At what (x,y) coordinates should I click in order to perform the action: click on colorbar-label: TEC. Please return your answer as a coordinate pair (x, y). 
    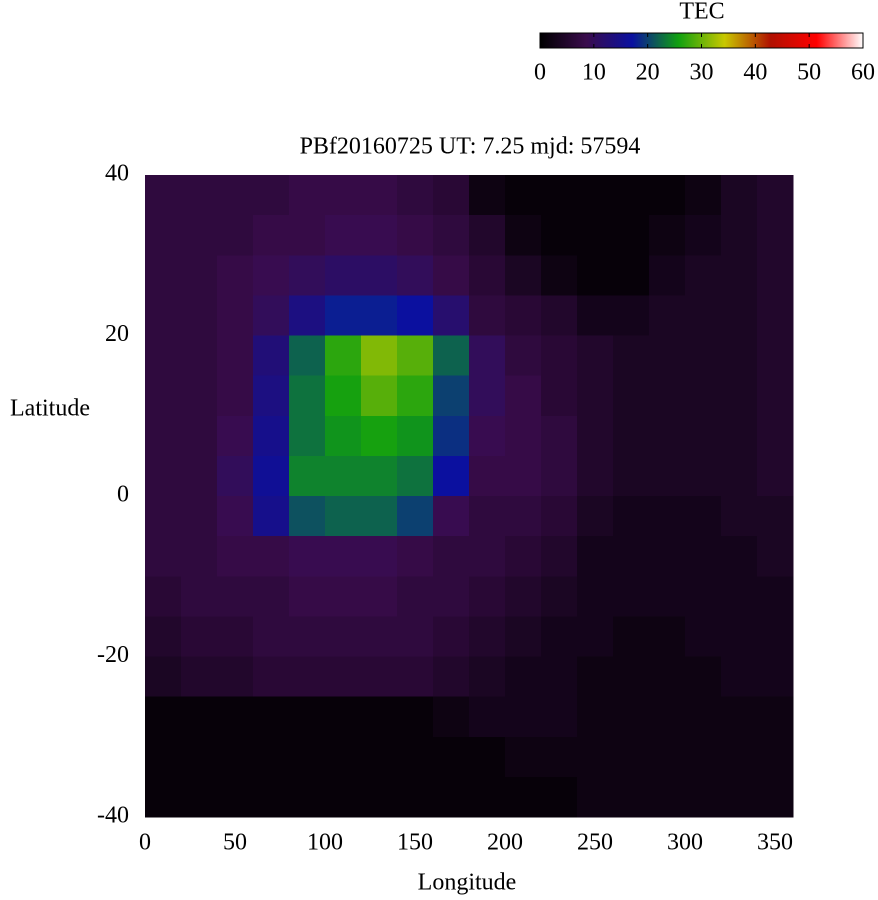
    Looking at the image, I should click on (701, 12).